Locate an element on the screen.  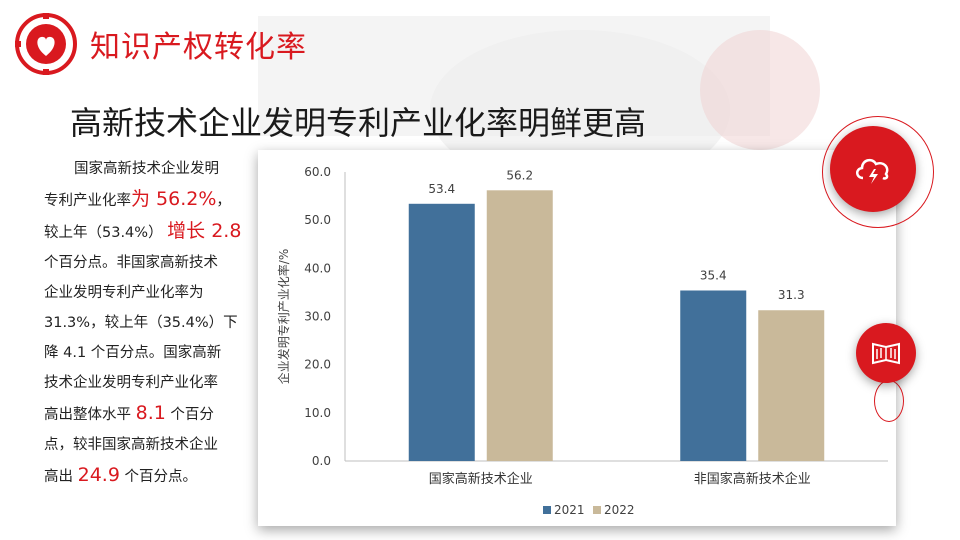
description-line: 高出 24.9 个百分点。 is located at coordinates (150, 476).